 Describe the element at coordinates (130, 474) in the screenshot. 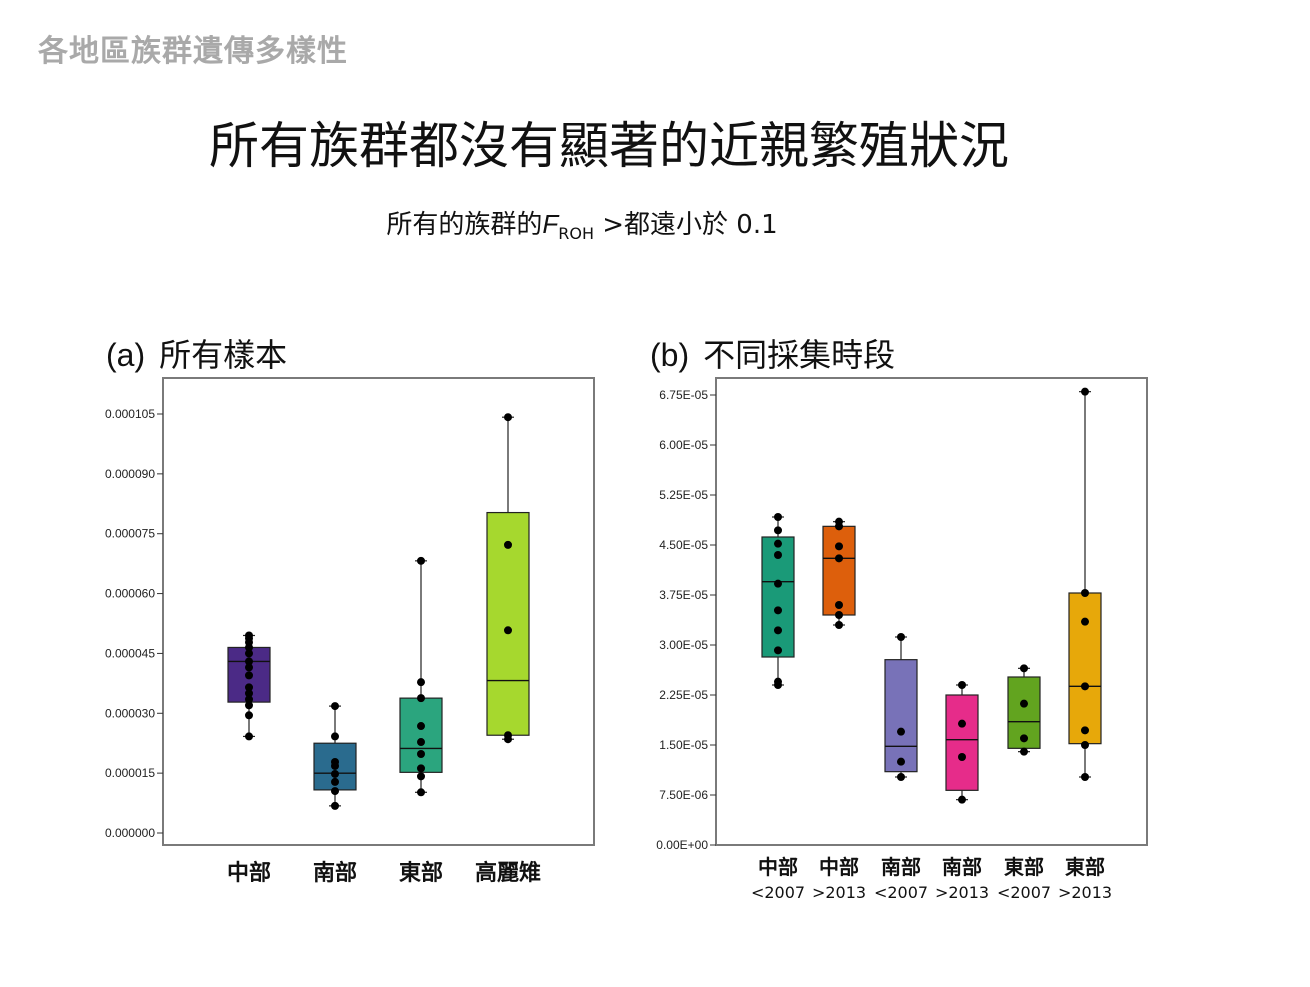

I see `y-tick-label-a: 0.000090` at that location.